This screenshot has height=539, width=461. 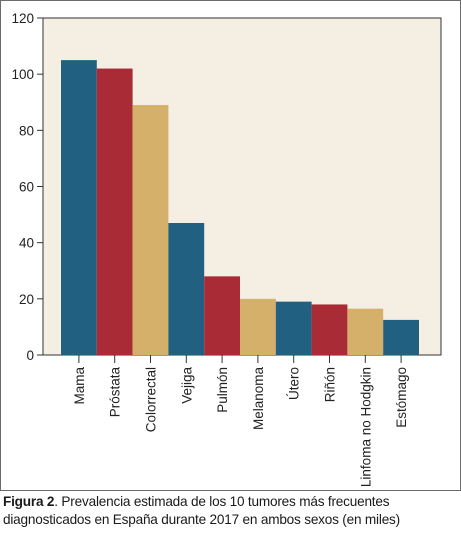 What do you see at coordinates (30, 355) in the screenshot?
I see `y-tick-label: 0` at bounding box center [30, 355].